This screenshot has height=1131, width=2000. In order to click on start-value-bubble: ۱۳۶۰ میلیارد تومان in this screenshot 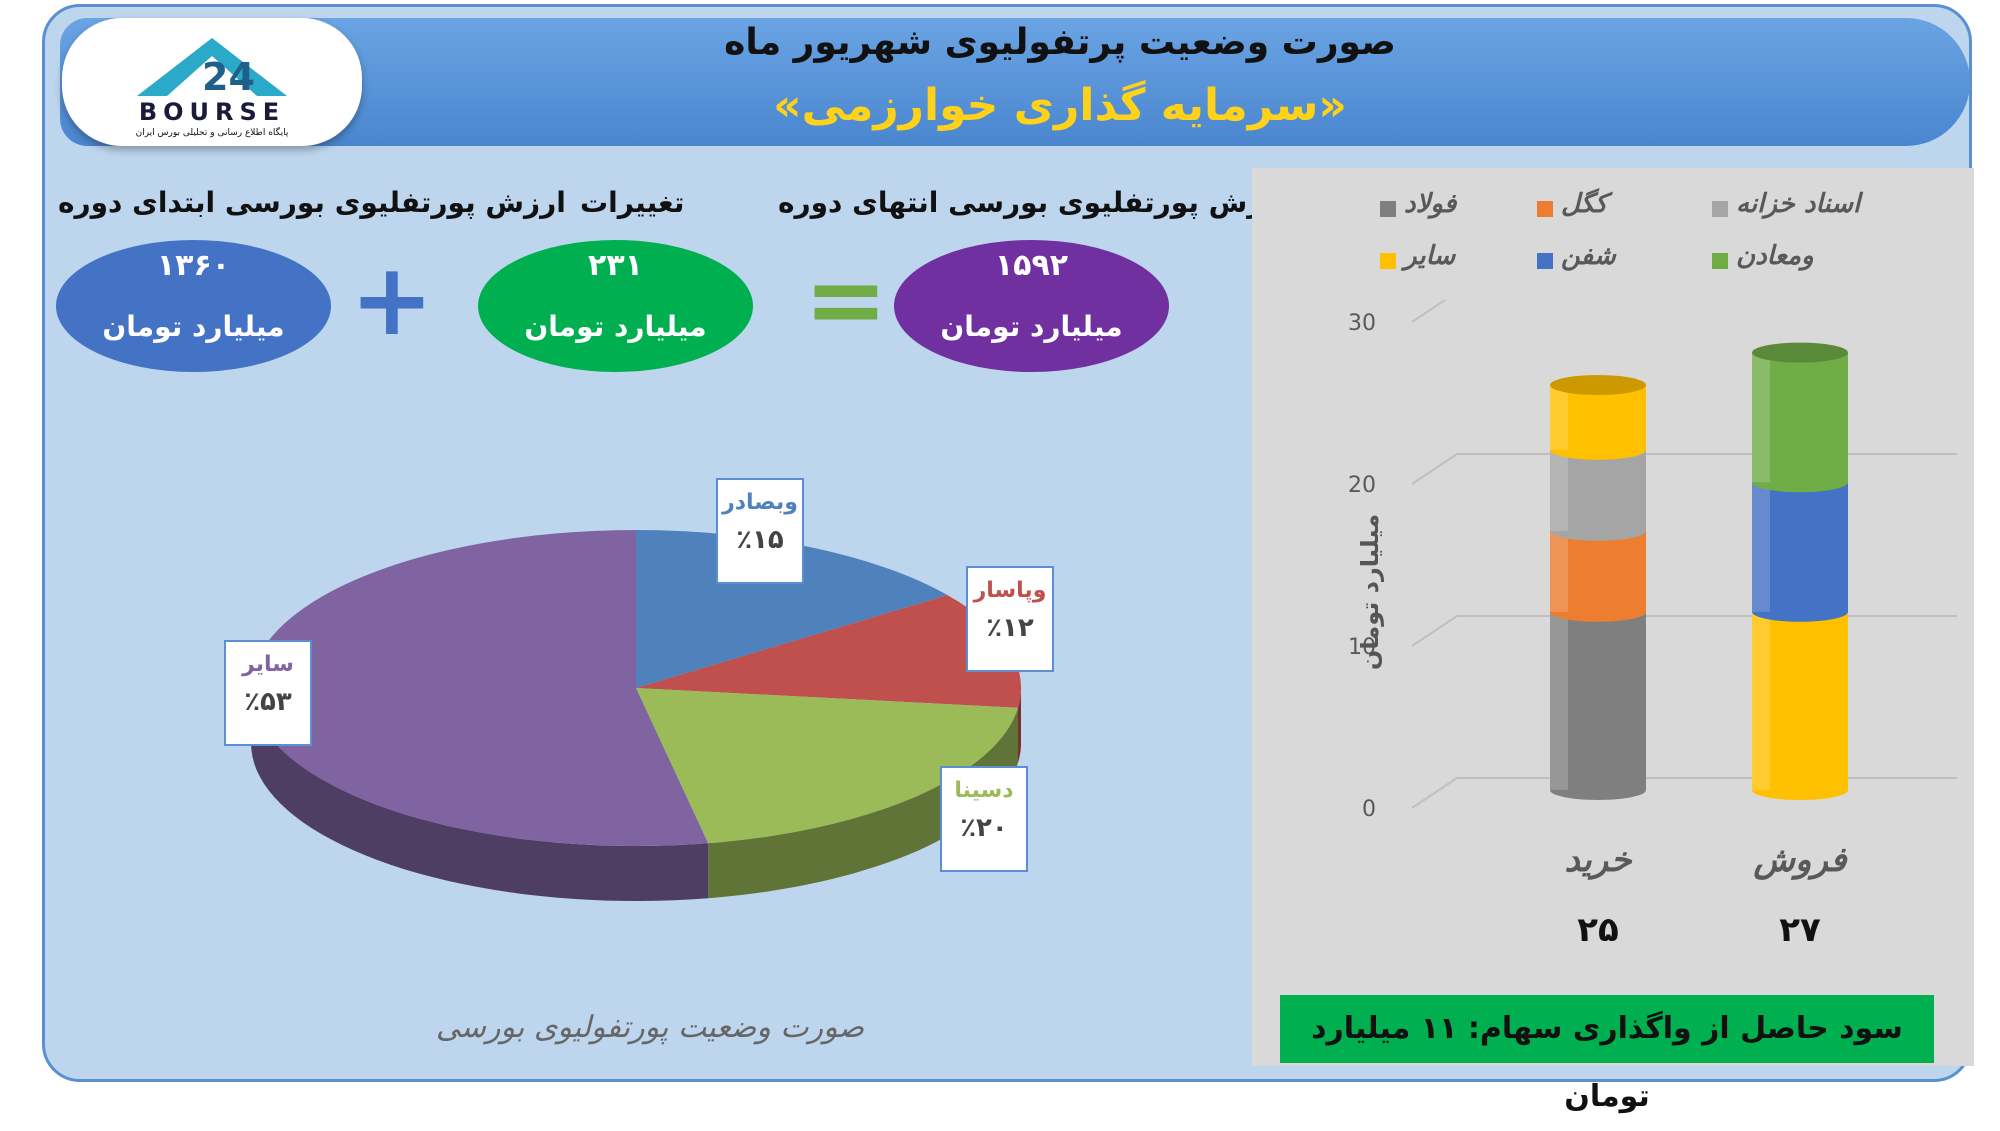, I will do `click(193, 306)`.